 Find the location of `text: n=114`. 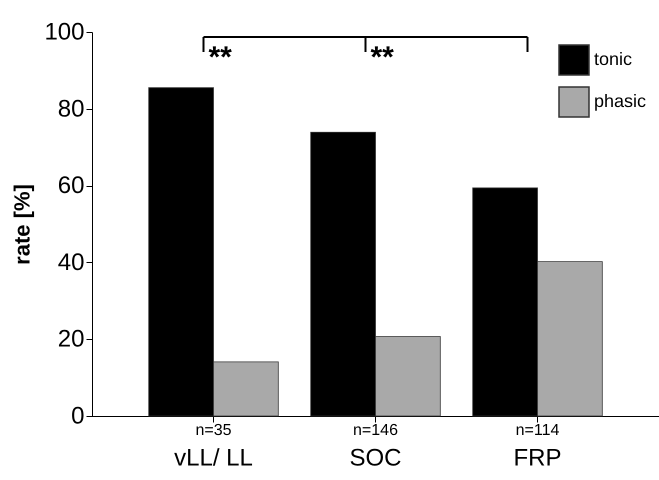

text: n=114 is located at coordinates (538, 430).